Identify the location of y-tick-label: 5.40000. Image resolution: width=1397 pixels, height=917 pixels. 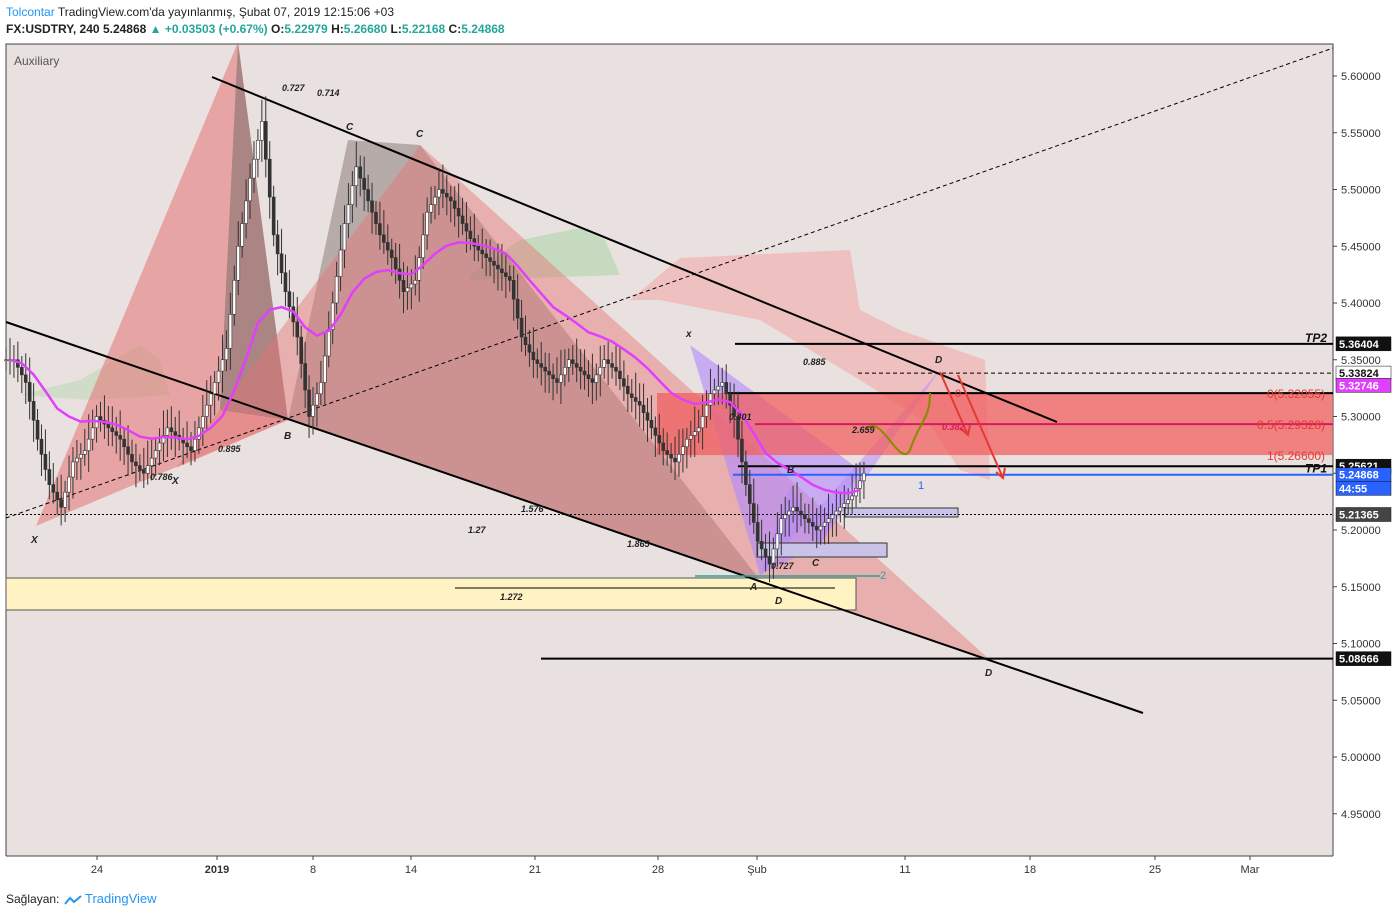
(1361, 304).